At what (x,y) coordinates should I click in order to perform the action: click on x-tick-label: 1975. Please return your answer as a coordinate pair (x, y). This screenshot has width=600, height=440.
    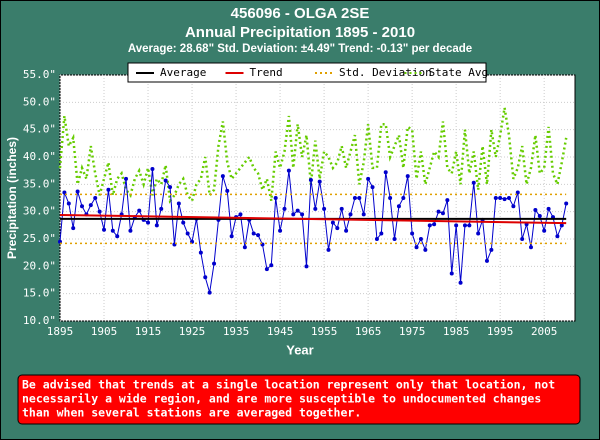
    Looking at the image, I should click on (412, 331).